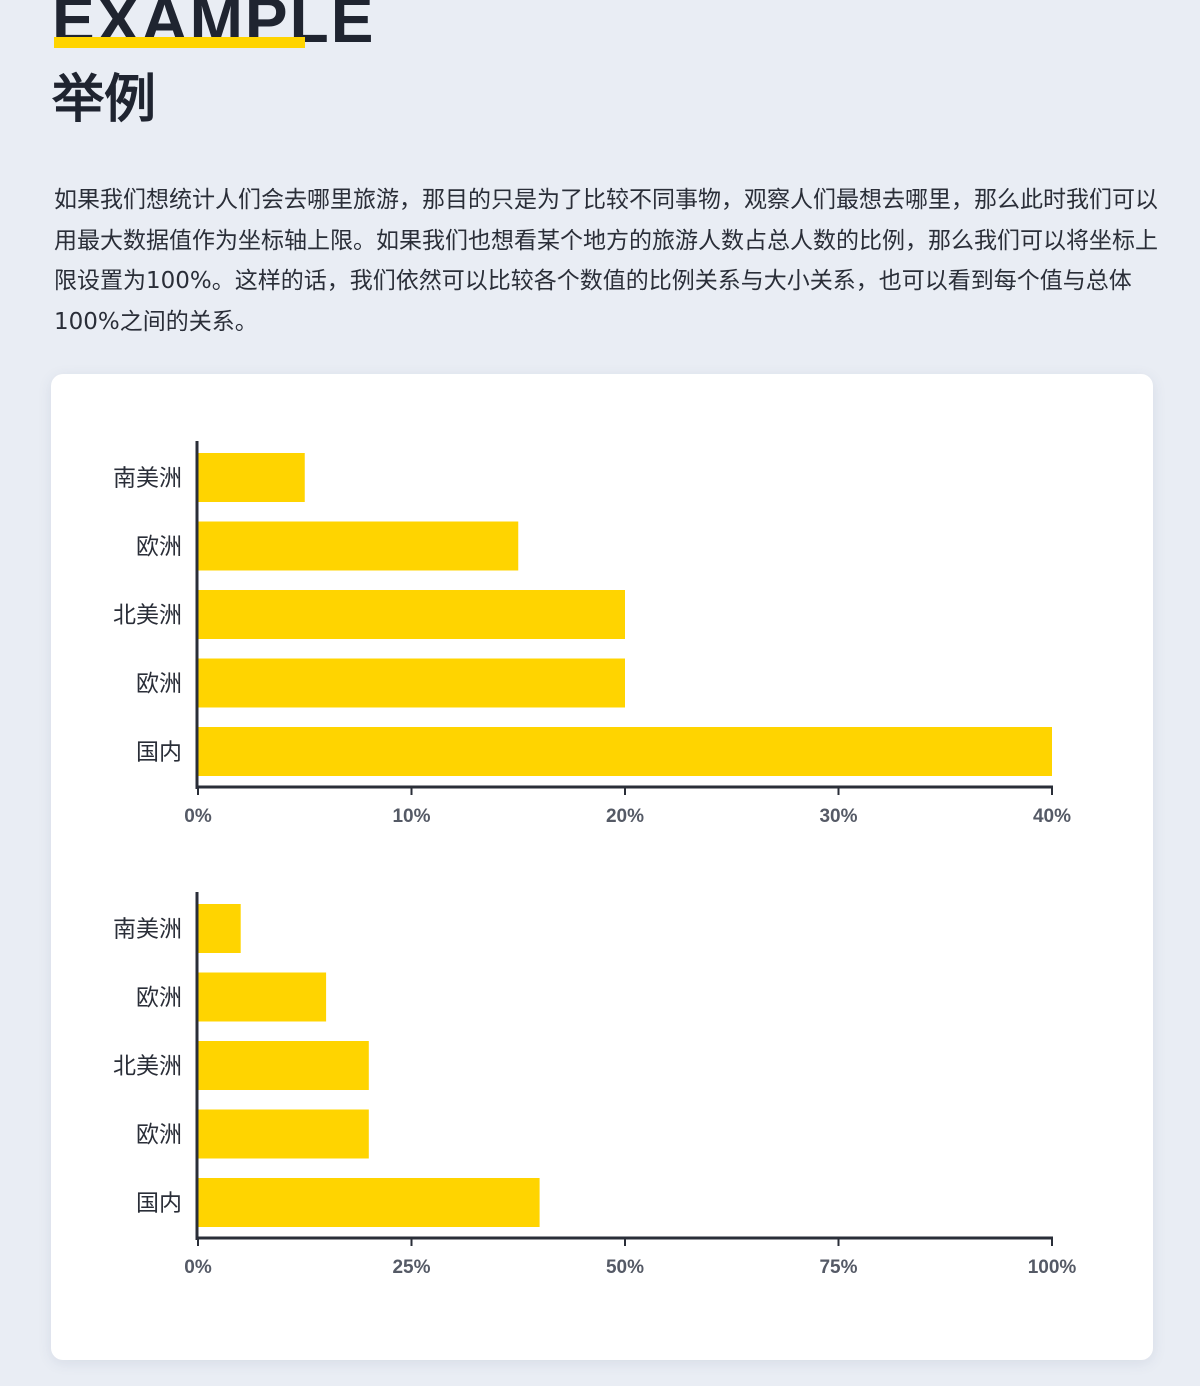  Describe the element at coordinates (352, 70) in the screenshot. I see `title-block: EXAMPLE 举例` at that location.